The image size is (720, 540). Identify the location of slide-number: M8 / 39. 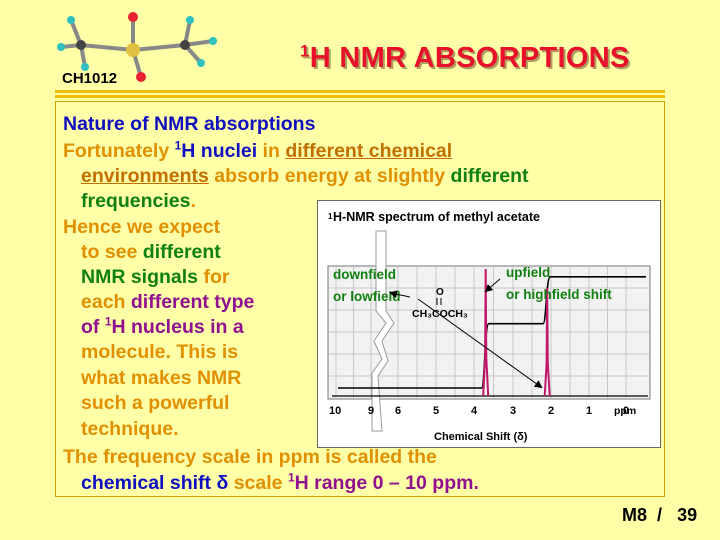
(659, 515).